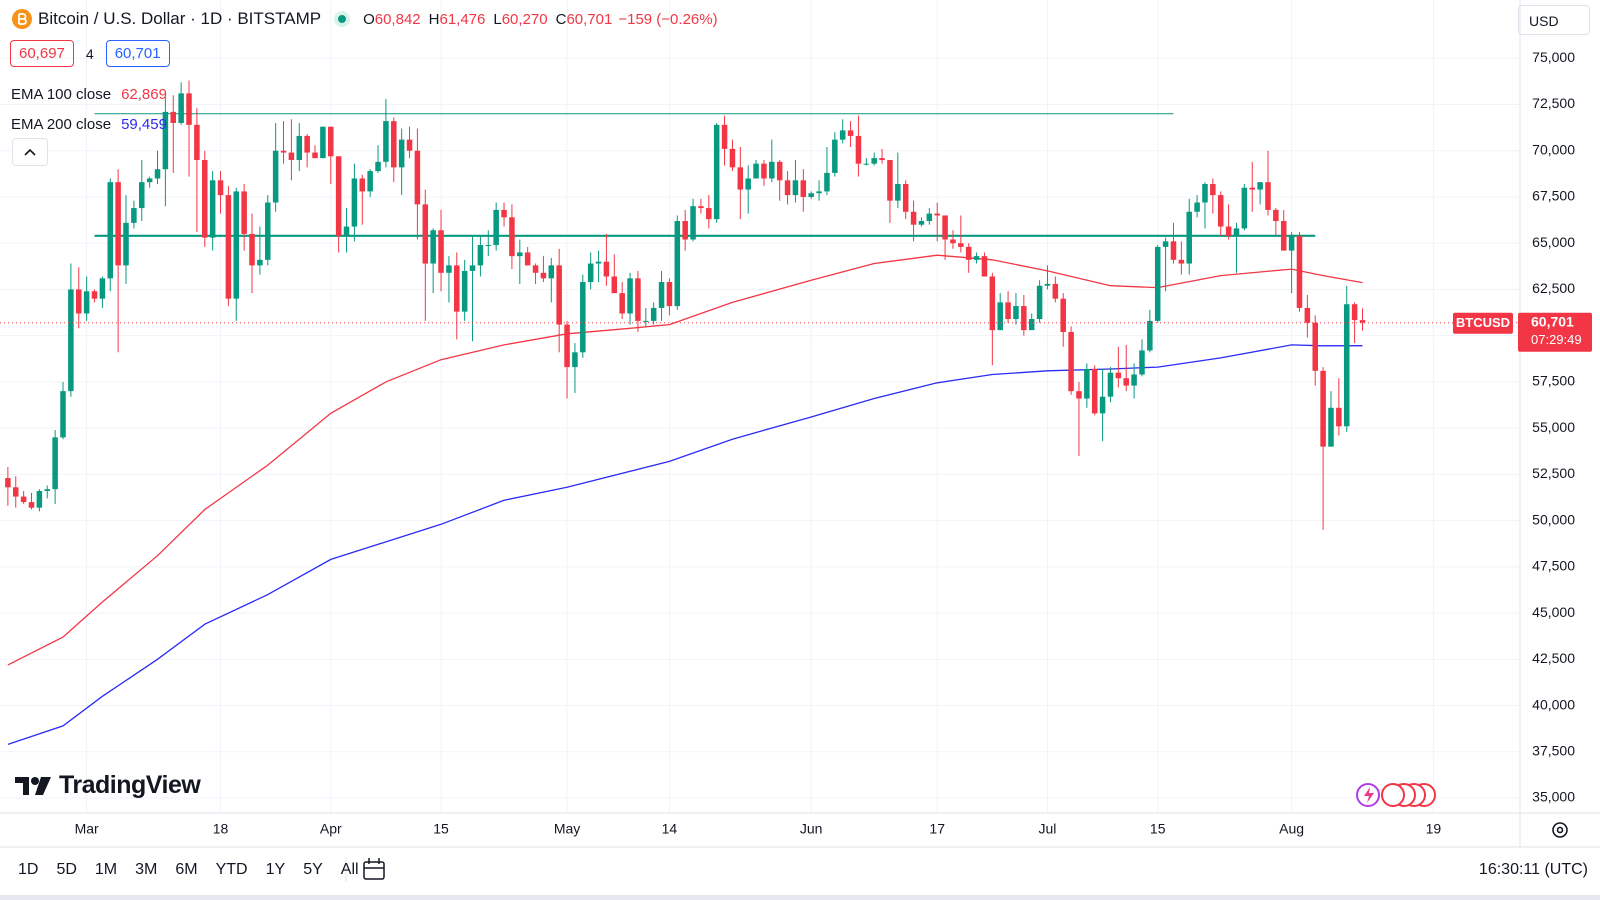 The width and height of the screenshot is (1600, 900). What do you see at coordinates (313, 869) in the screenshot?
I see `timeframe-button: 5Y` at bounding box center [313, 869].